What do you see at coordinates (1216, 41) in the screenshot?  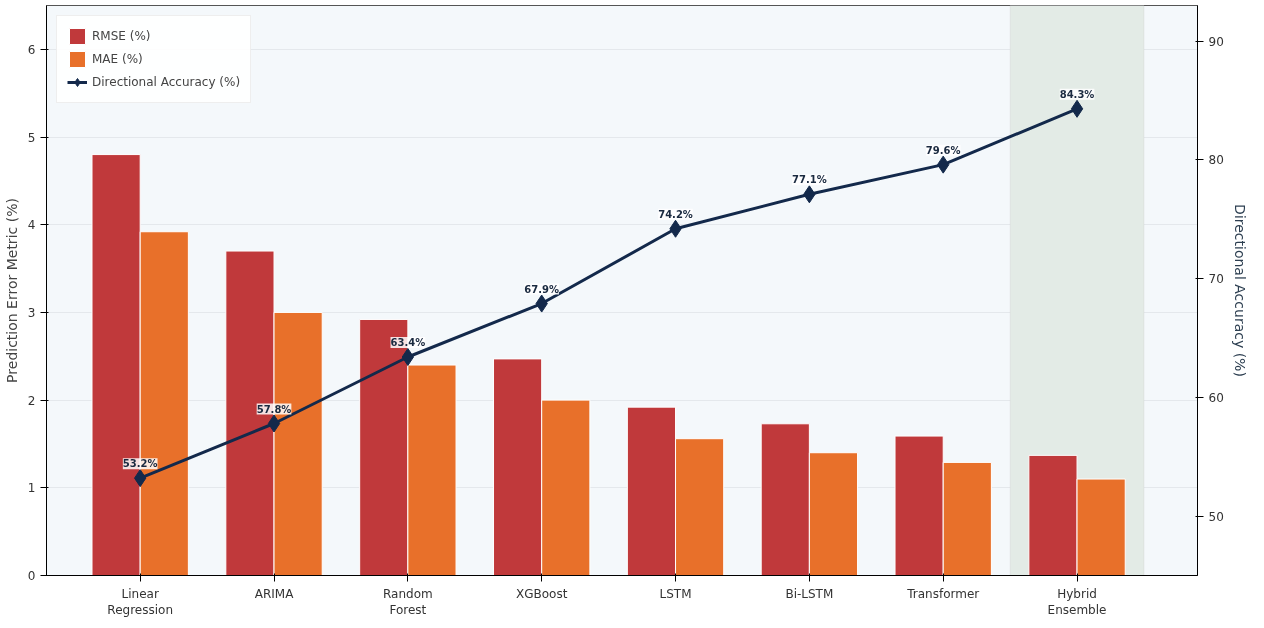 I see `y2-tick-label: 90` at bounding box center [1216, 41].